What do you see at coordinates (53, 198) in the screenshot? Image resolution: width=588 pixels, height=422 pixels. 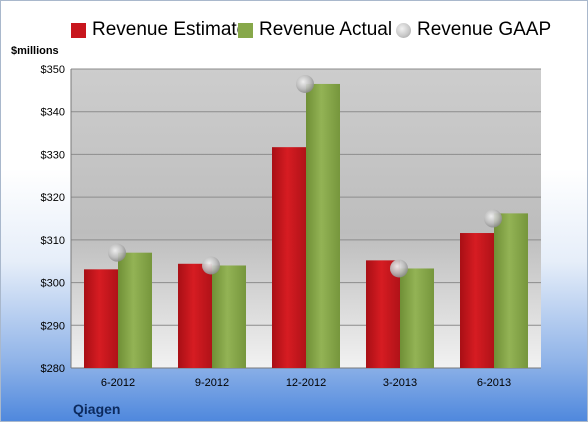 I see `y-tick-label: $320` at bounding box center [53, 198].